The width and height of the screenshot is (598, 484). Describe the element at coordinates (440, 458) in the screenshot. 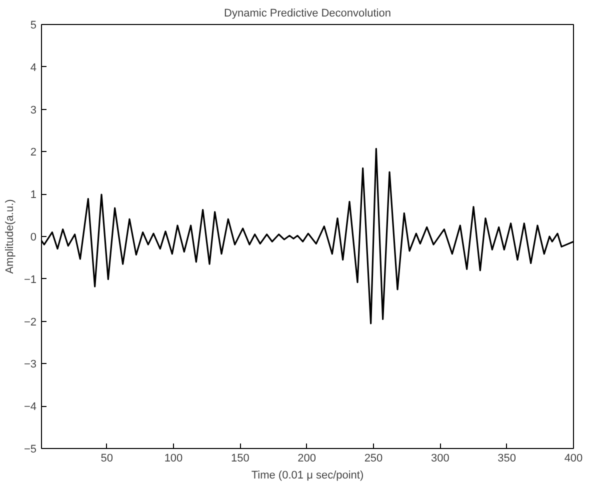

I see `x-tick-label: 300` at that location.